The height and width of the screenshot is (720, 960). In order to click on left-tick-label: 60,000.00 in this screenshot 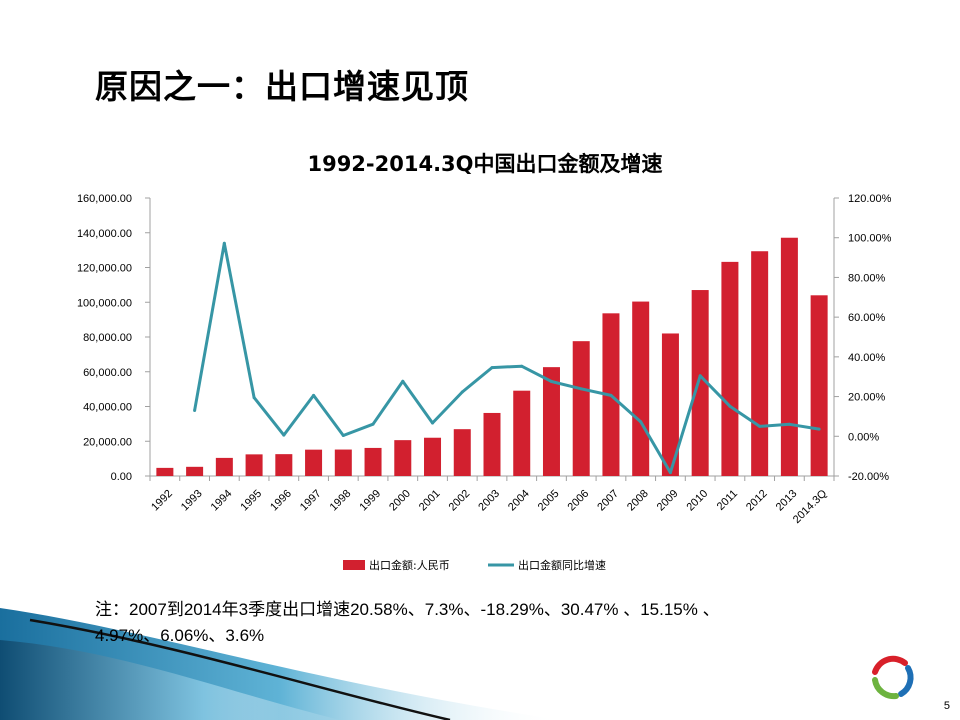, I will do `click(107, 373)`.